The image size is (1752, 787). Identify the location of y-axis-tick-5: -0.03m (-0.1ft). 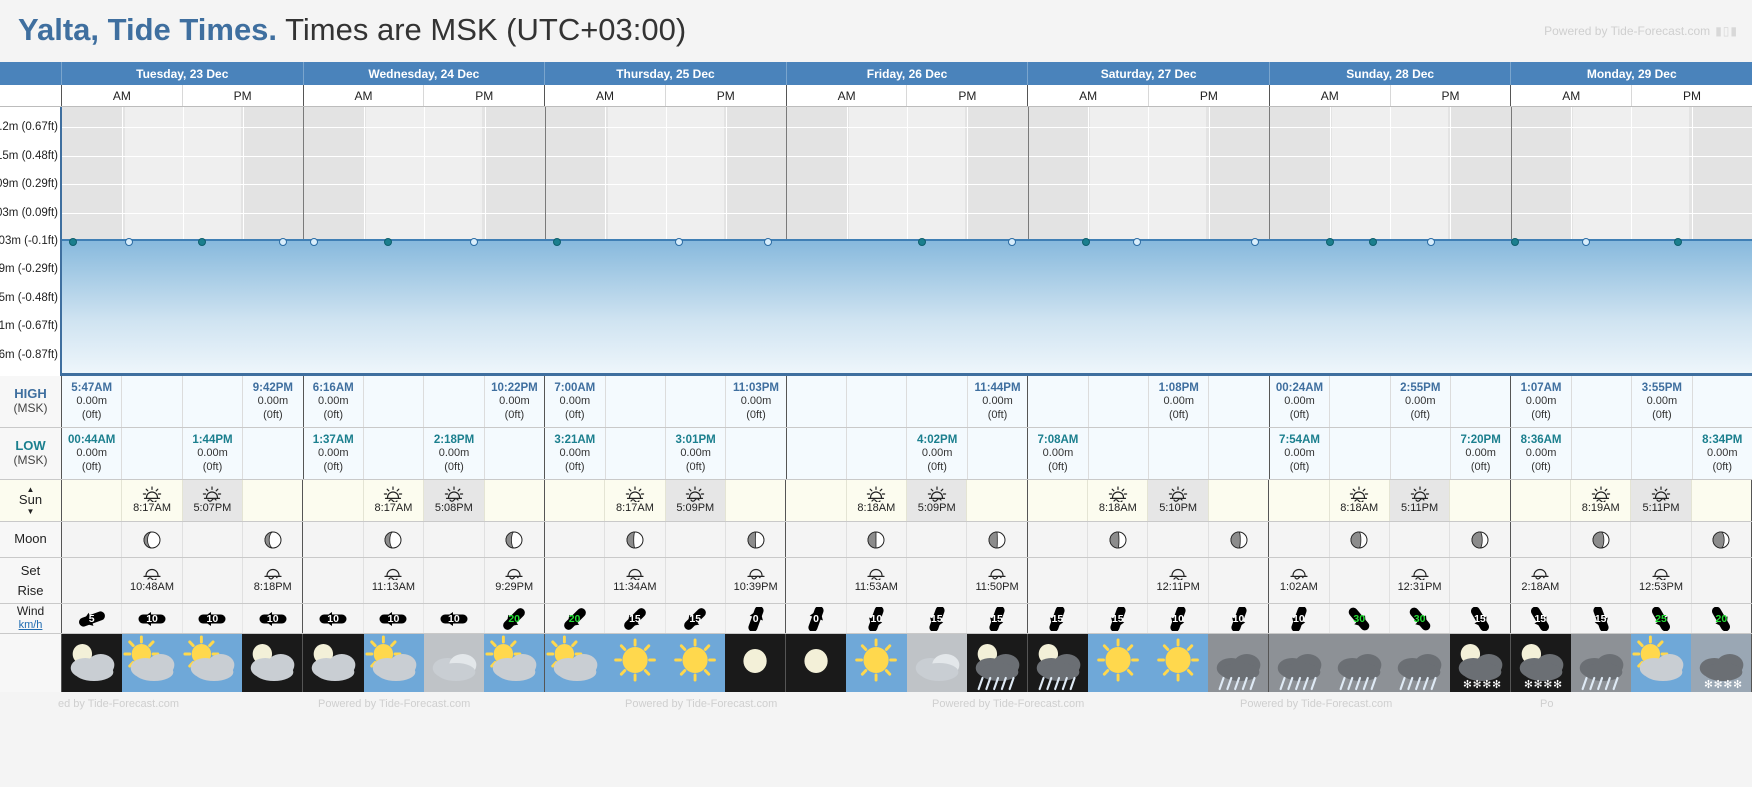
(29, 241).